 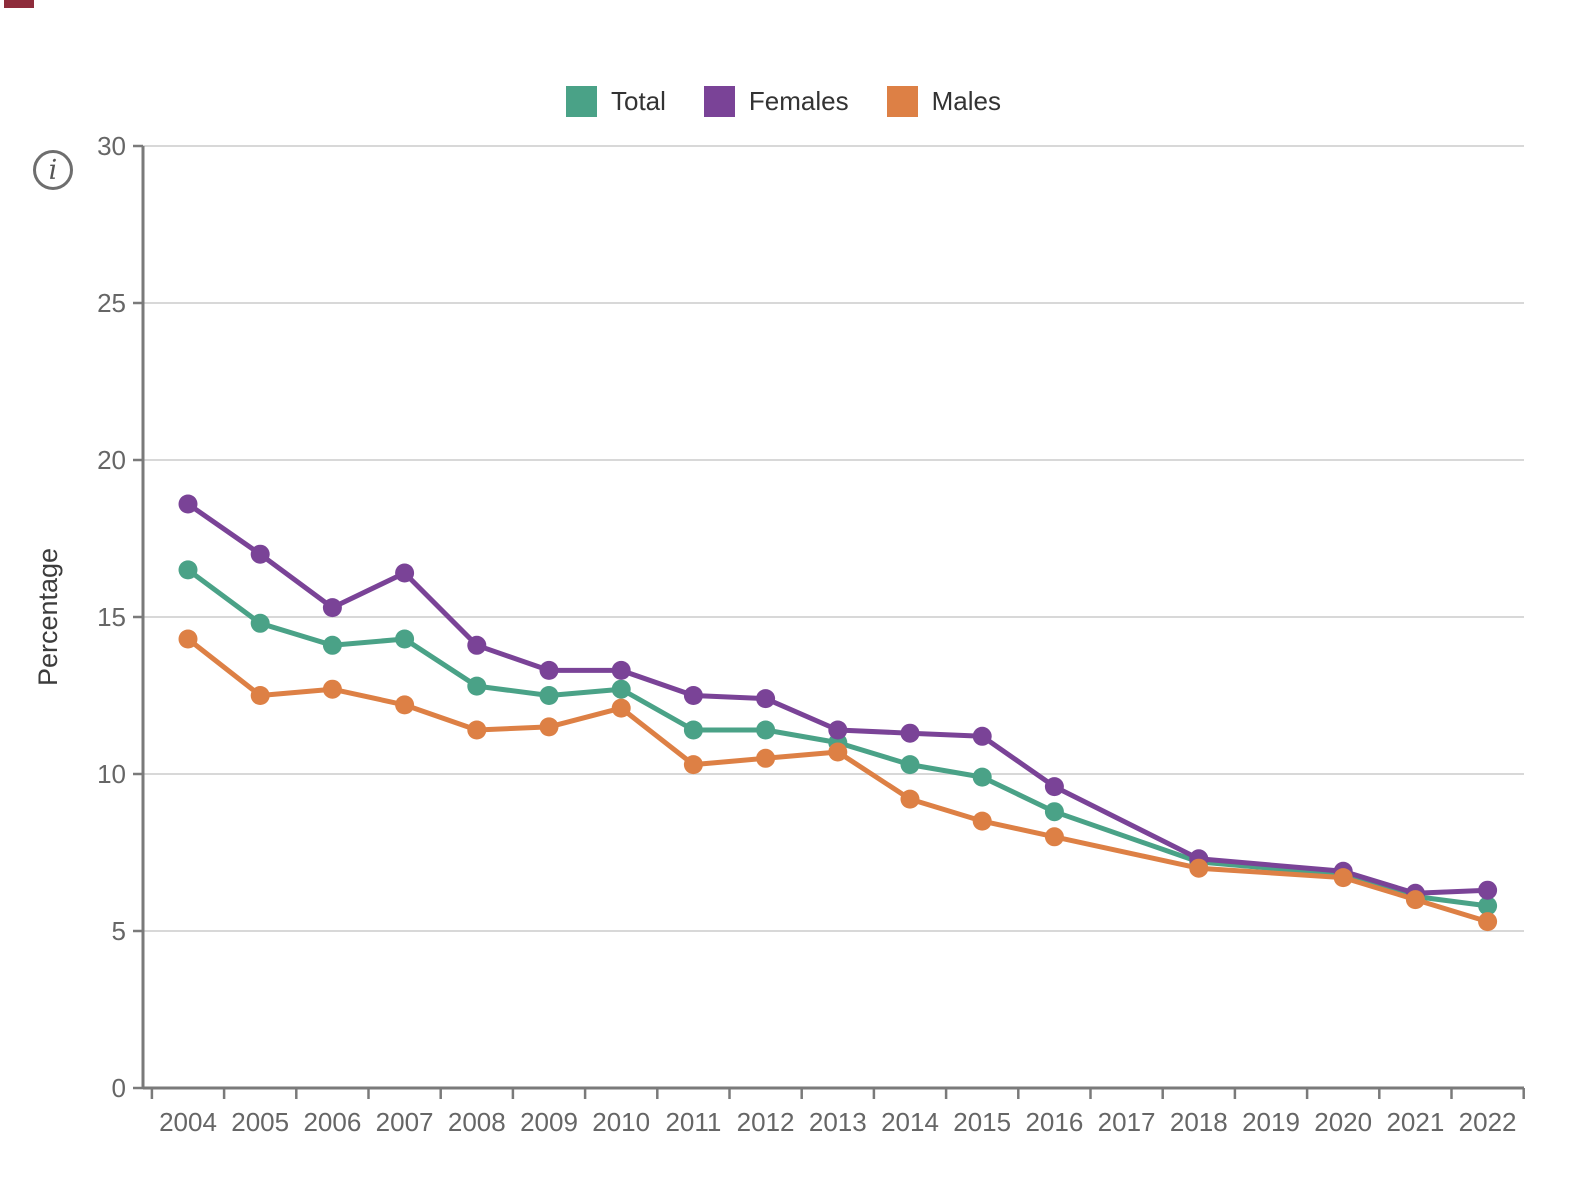 What do you see at coordinates (910, 733) in the screenshot?
I see `data-point-females-2014` at bounding box center [910, 733].